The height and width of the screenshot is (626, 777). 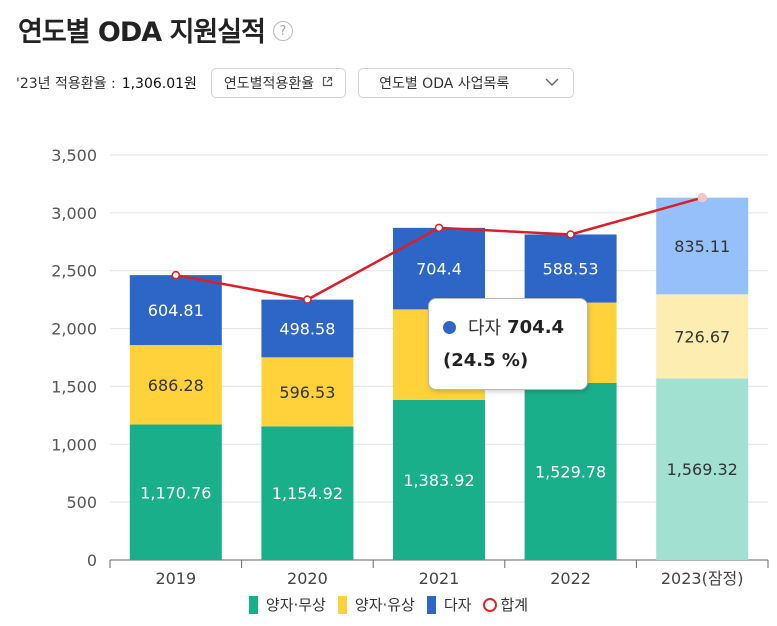 I want to click on data-label: 1,569.32, so click(x=702, y=469).